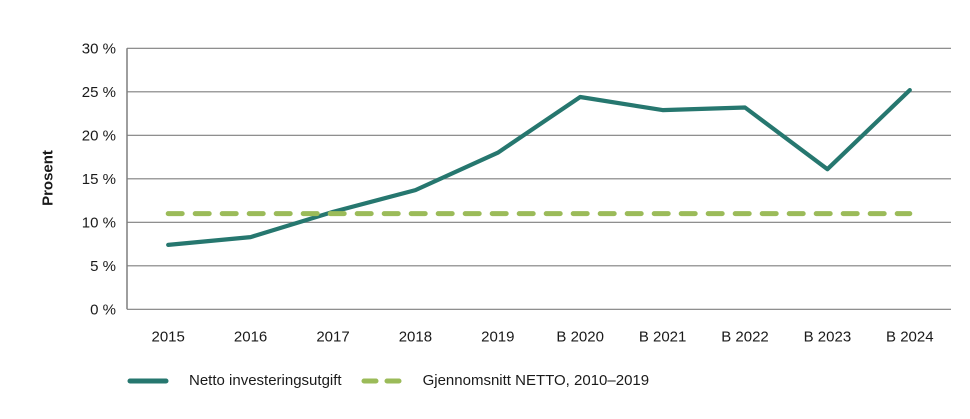 Image resolution: width=970 pixels, height=419 pixels. What do you see at coordinates (332, 336) in the screenshot?
I see `x-tick-label: 2017` at bounding box center [332, 336].